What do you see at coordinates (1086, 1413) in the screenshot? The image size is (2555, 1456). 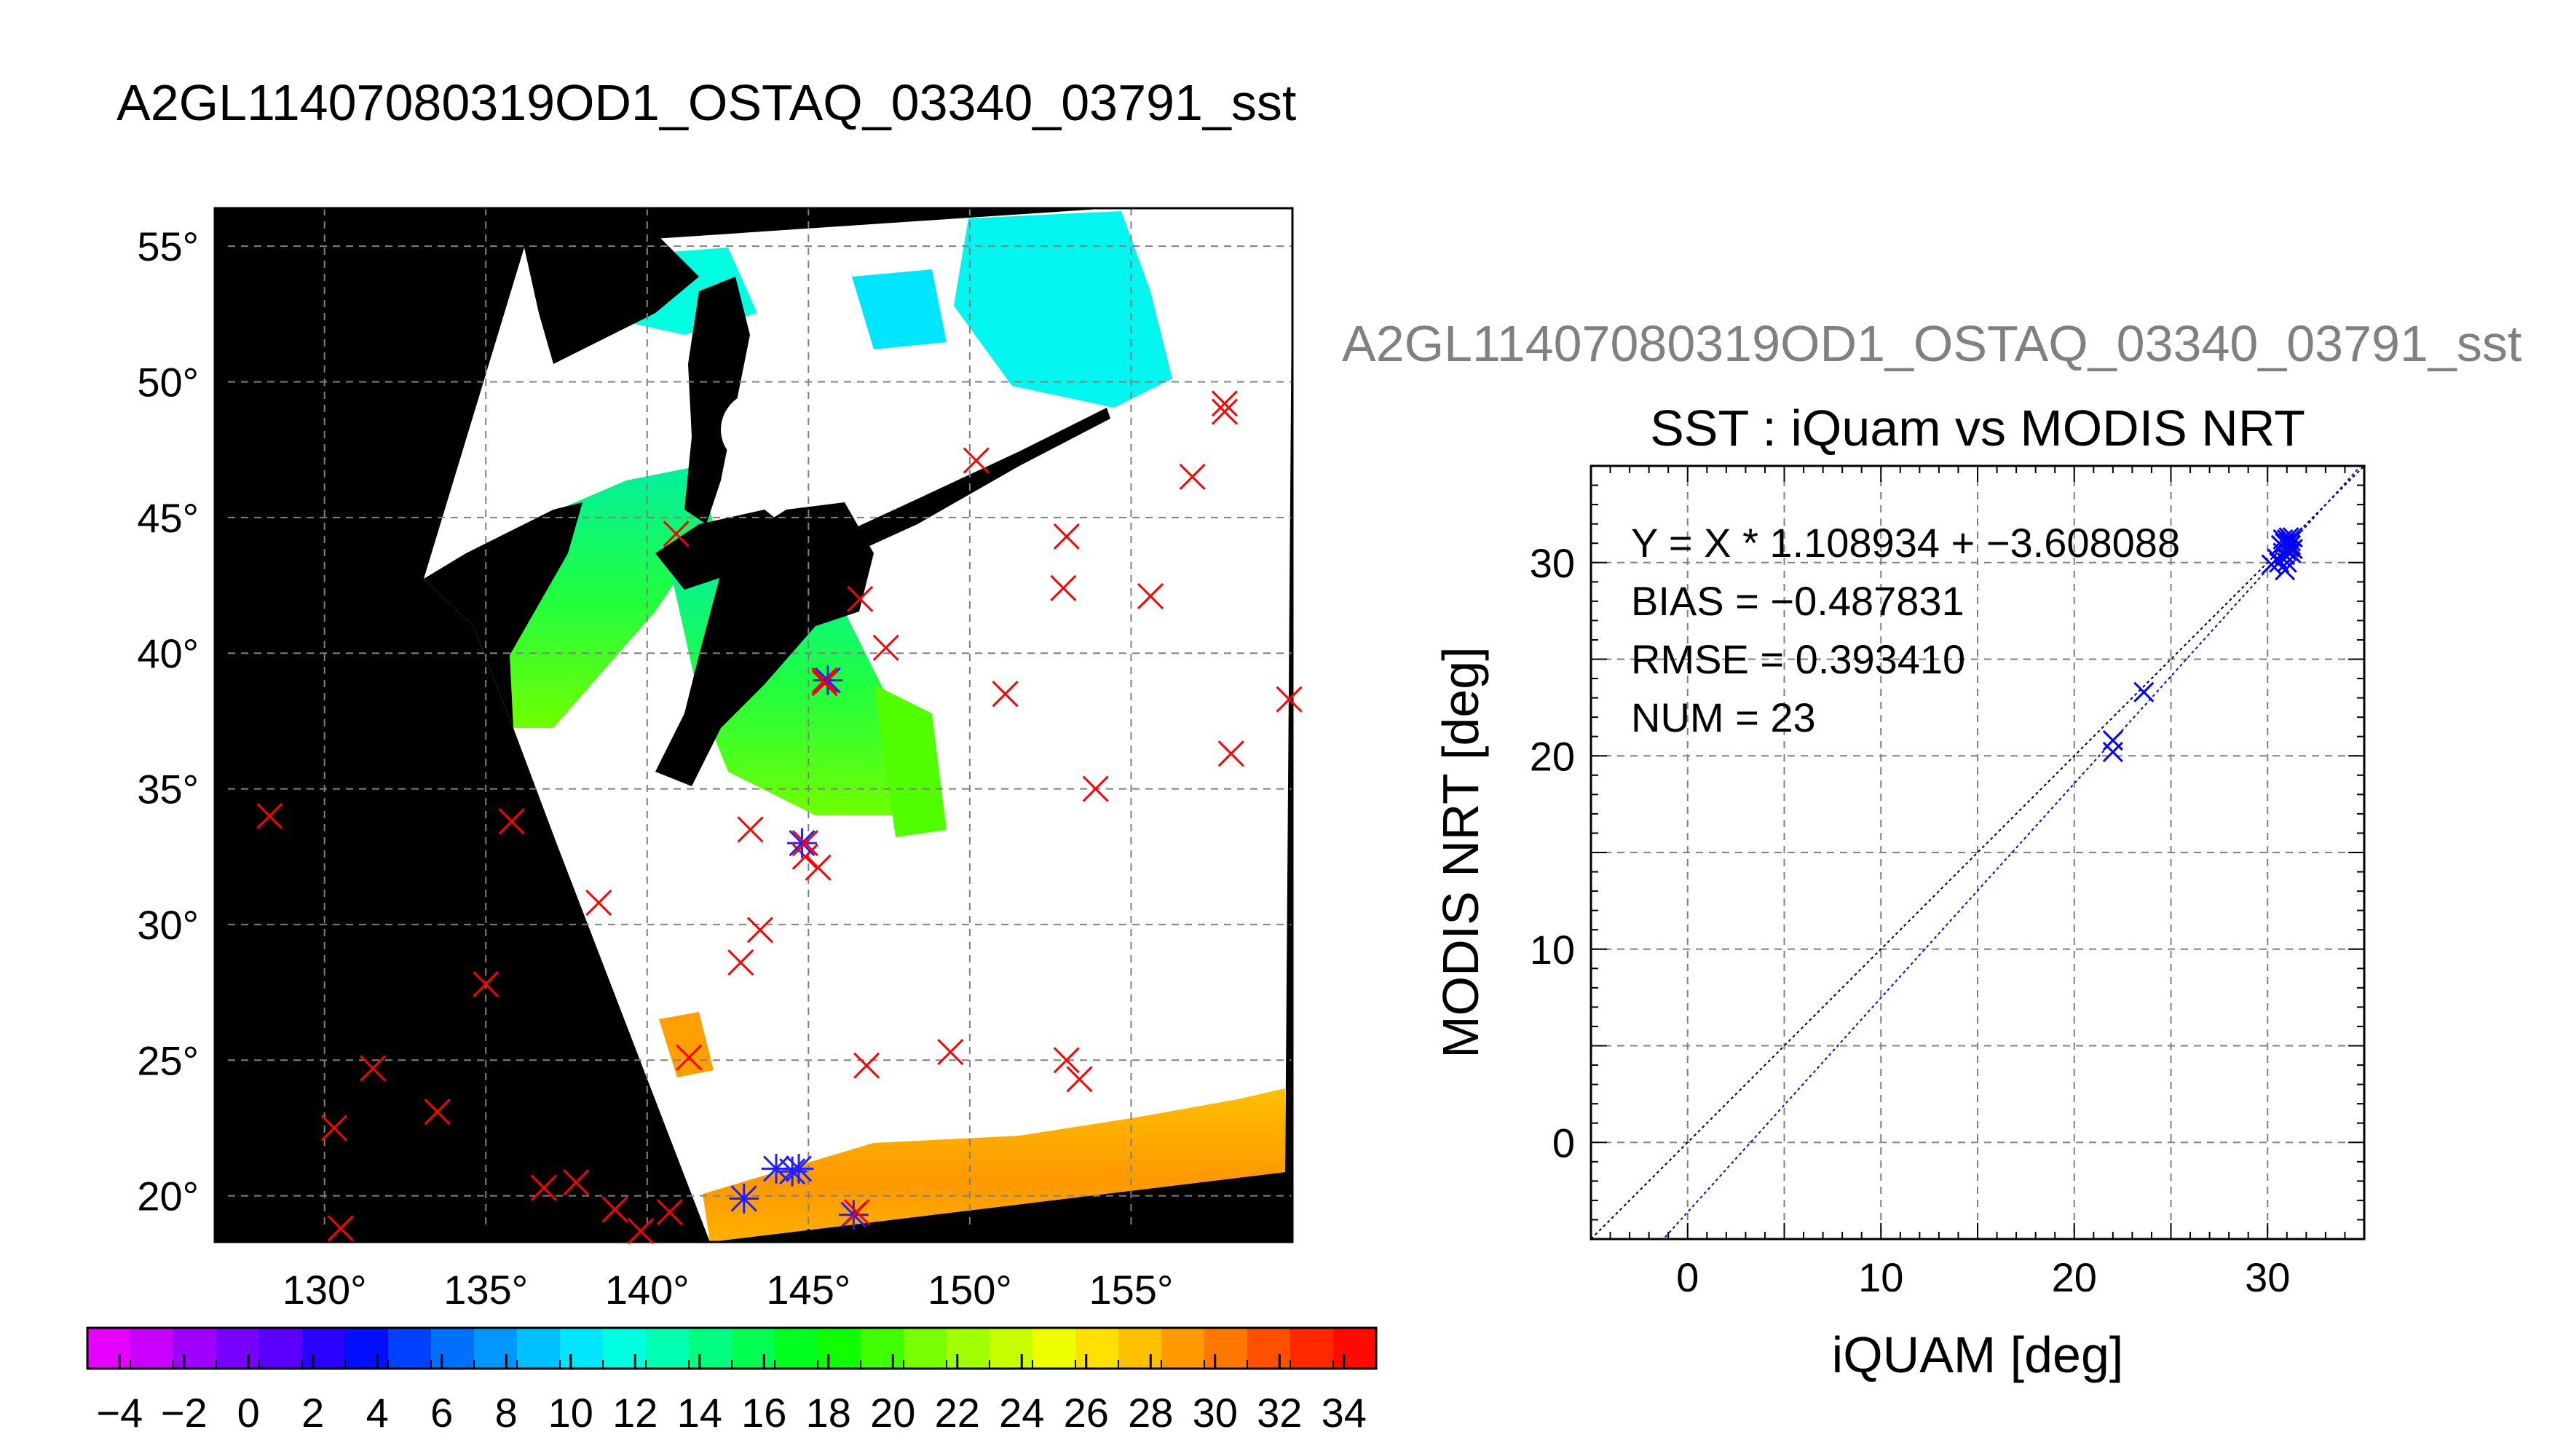 I see `colorbar-tick-label: 26` at bounding box center [1086, 1413].